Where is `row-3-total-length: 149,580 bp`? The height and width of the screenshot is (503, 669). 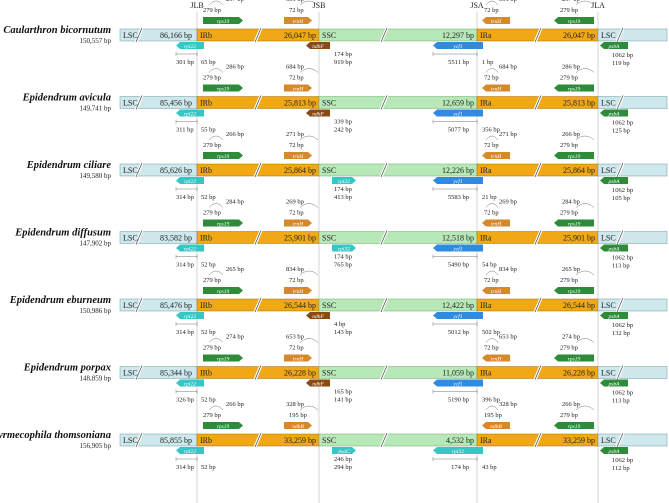
row-3-total-length: 149,580 bp is located at coordinates (96, 176).